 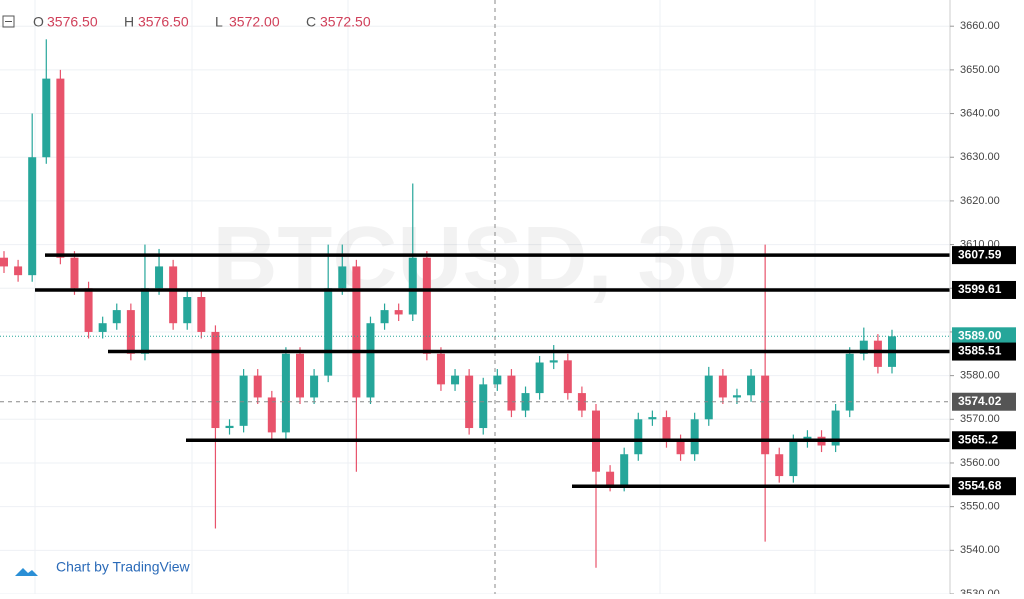 I want to click on ohlc-value: 3572.50, so click(x=345, y=22).